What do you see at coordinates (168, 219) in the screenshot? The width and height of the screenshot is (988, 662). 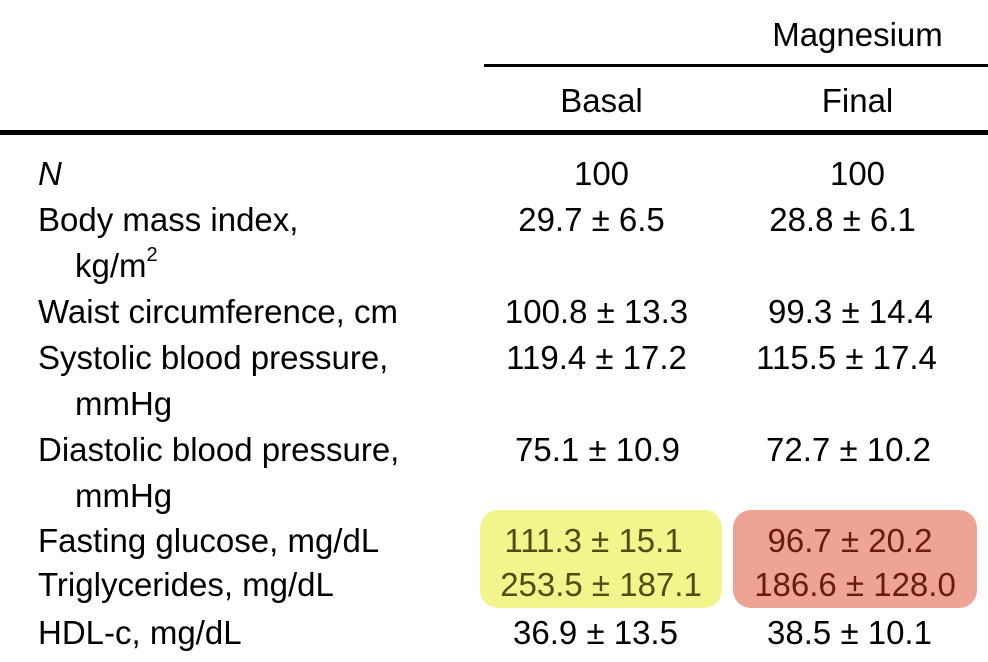 I see `row-label-bmi: Body mass index,` at bounding box center [168, 219].